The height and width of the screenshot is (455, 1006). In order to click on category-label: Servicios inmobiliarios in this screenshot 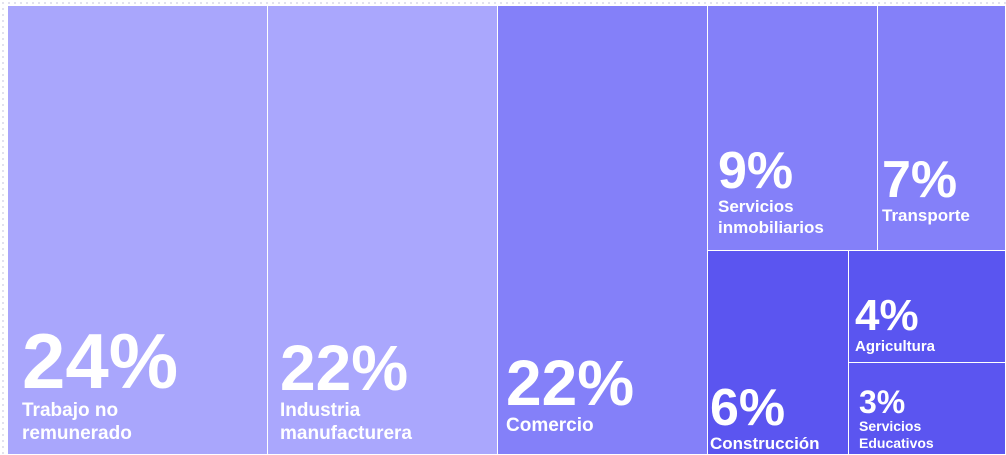, I will do `click(771, 217)`.